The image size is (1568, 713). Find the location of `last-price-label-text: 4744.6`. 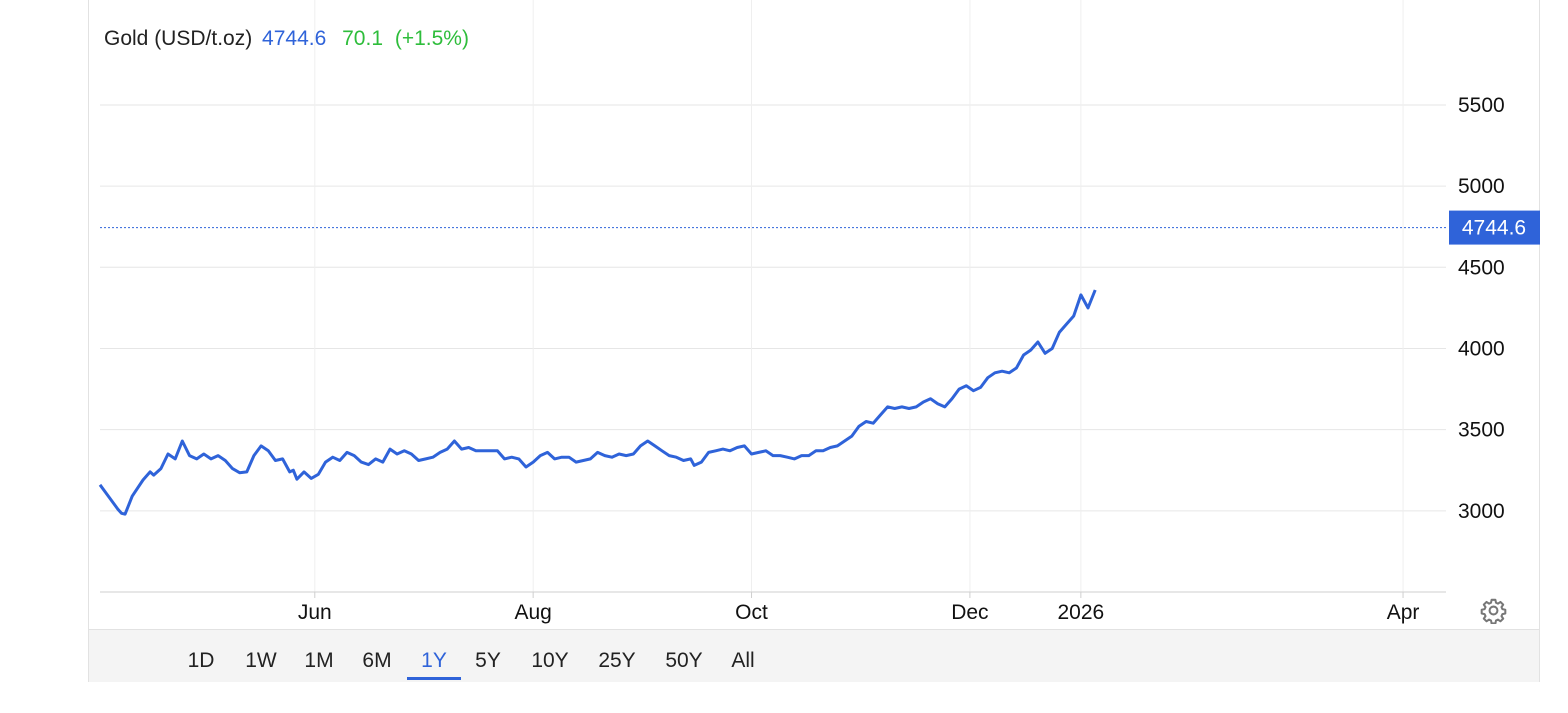

last-price-label-text: 4744.6 is located at coordinates (1494, 228).